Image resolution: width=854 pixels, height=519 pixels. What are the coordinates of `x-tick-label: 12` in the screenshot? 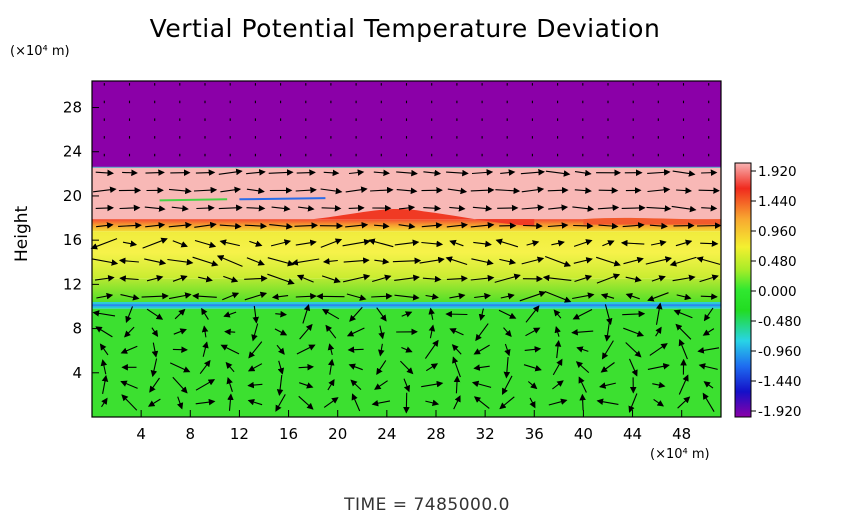 It's located at (239, 434).